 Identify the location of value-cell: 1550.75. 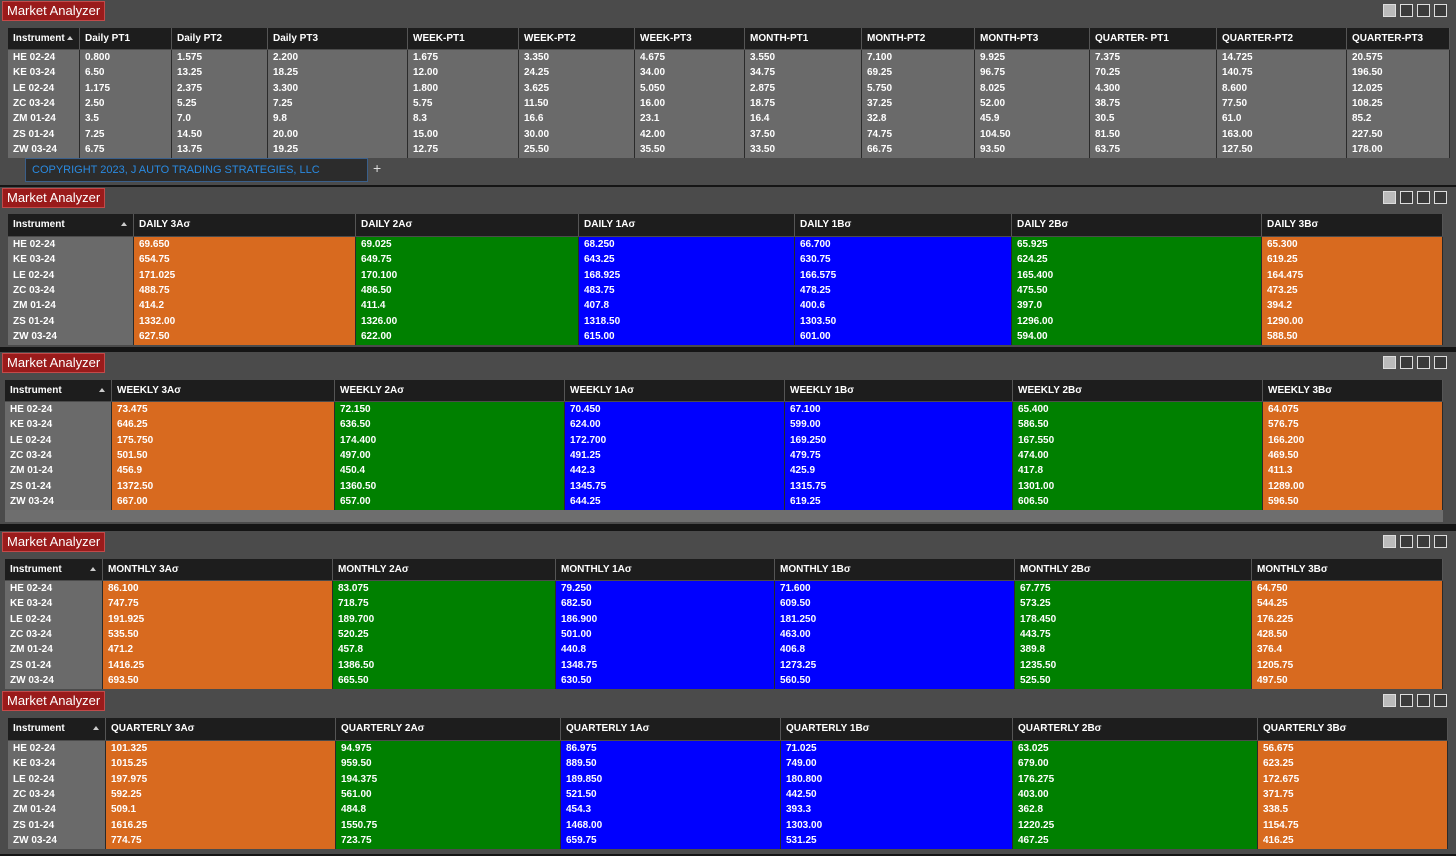
(448, 825).